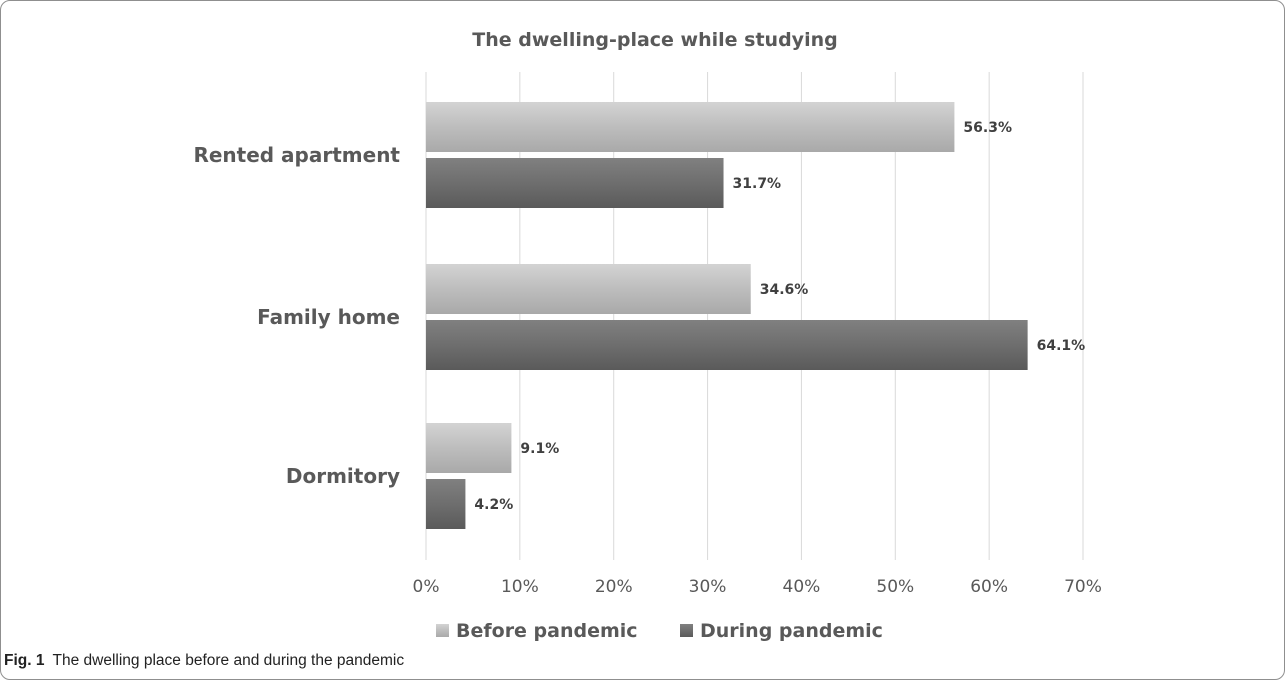  Describe the element at coordinates (802, 587) in the screenshot. I see `x-tick-label: 40%` at that location.